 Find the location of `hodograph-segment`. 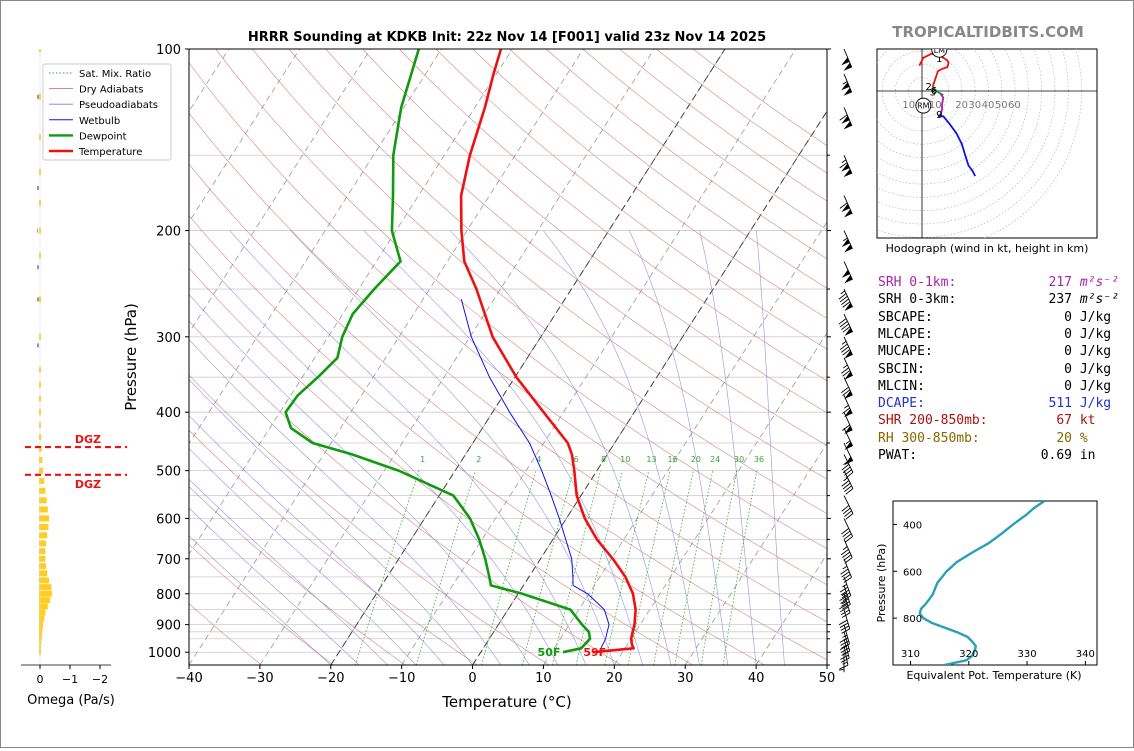

hodograph-segment is located at coordinates (934, 70).